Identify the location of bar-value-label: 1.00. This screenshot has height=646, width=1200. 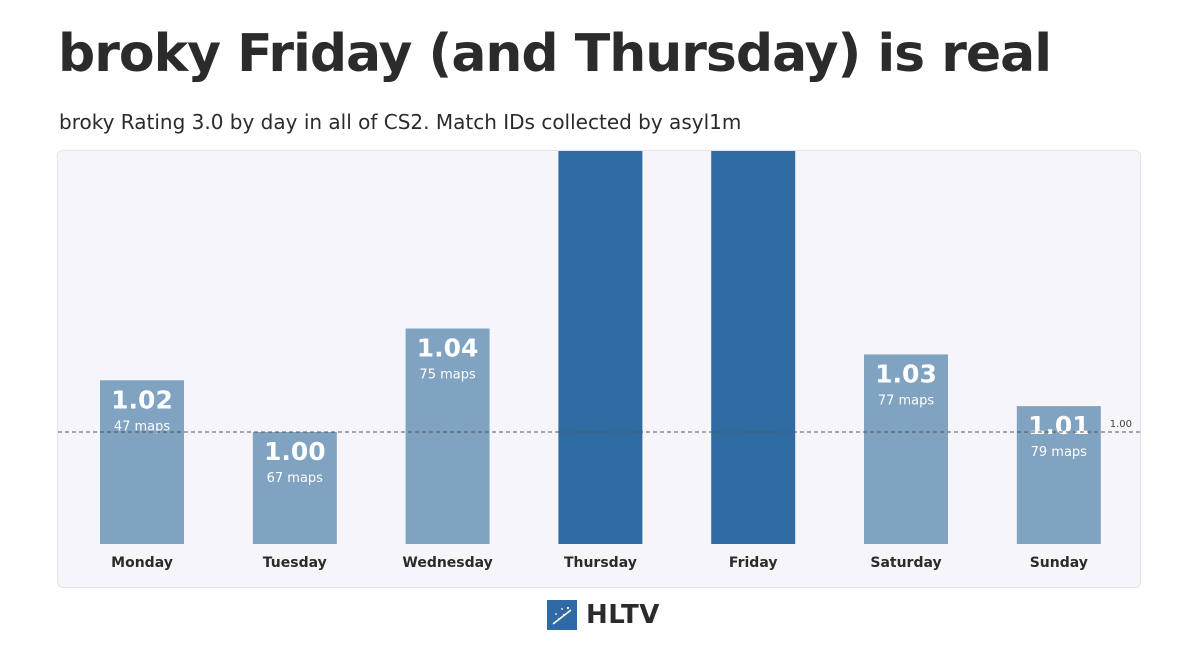
(295, 451).